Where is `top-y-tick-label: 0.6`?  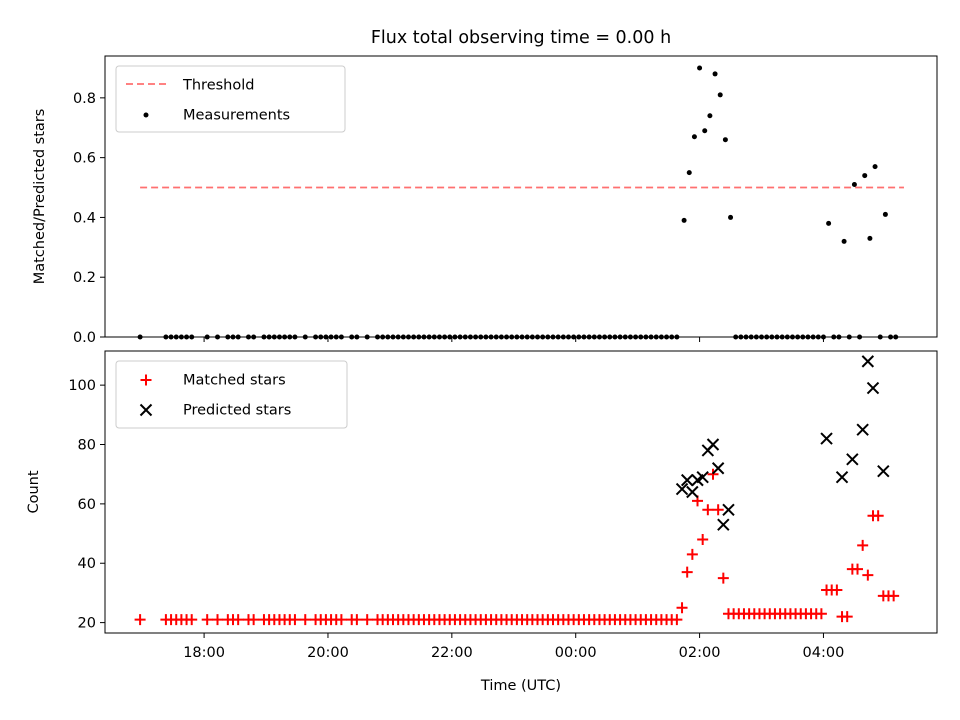 top-y-tick-label: 0.6 is located at coordinates (84, 159).